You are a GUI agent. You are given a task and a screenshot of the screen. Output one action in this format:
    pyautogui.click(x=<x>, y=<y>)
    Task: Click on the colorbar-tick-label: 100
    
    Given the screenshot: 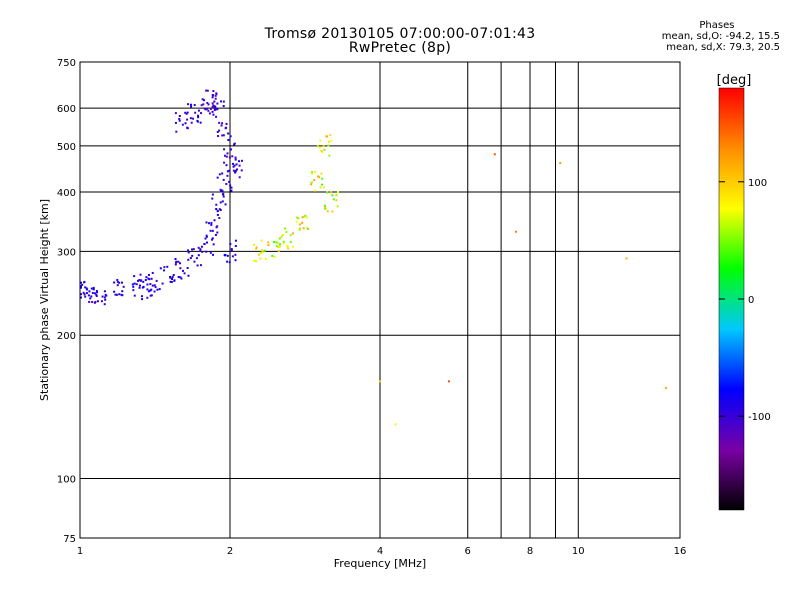 What is the action you would take?
    pyautogui.click(x=757, y=183)
    